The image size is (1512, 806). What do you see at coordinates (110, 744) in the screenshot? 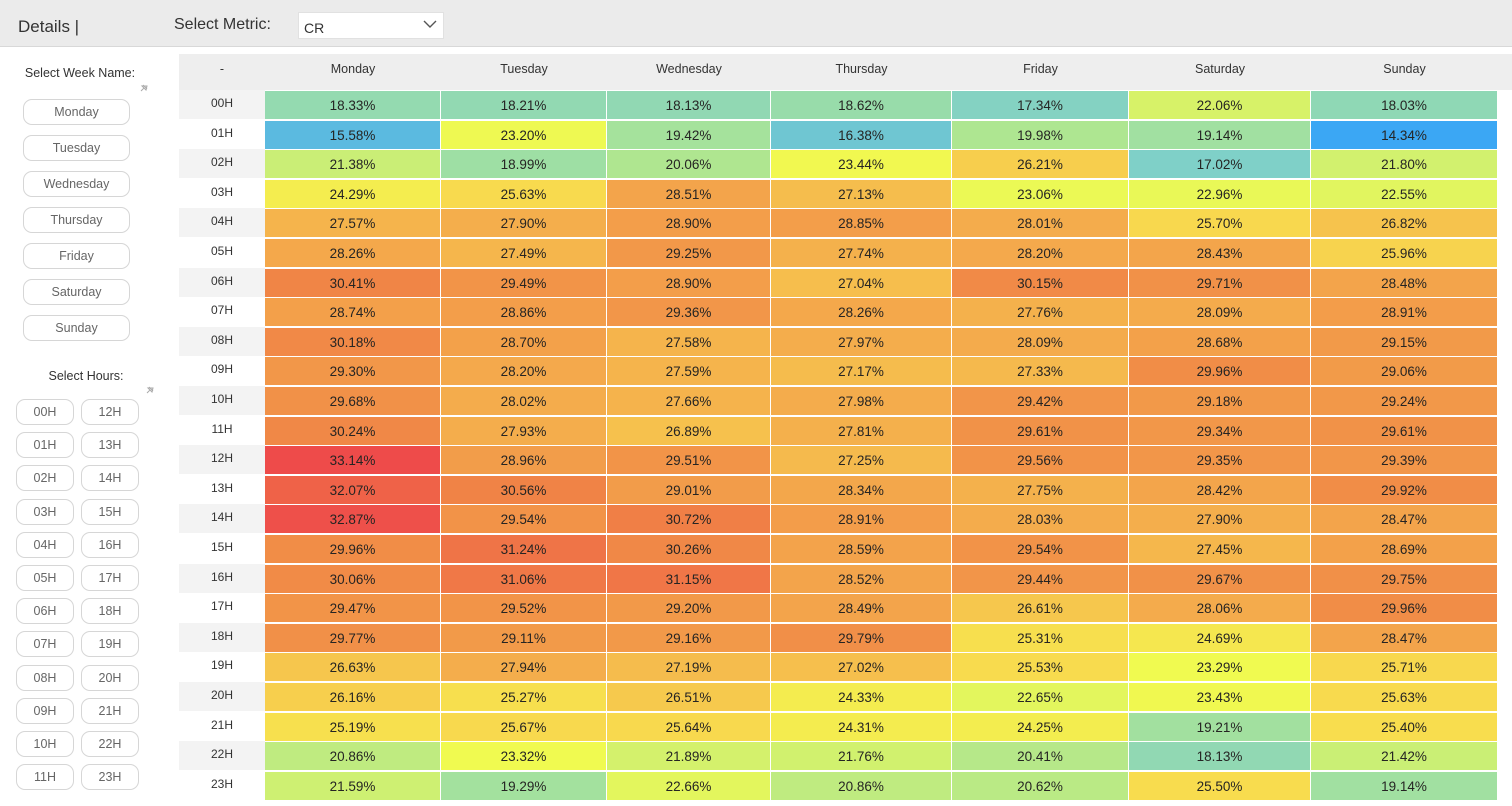
I see `hour-option-22h: 22H` at bounding box center [110, 744].